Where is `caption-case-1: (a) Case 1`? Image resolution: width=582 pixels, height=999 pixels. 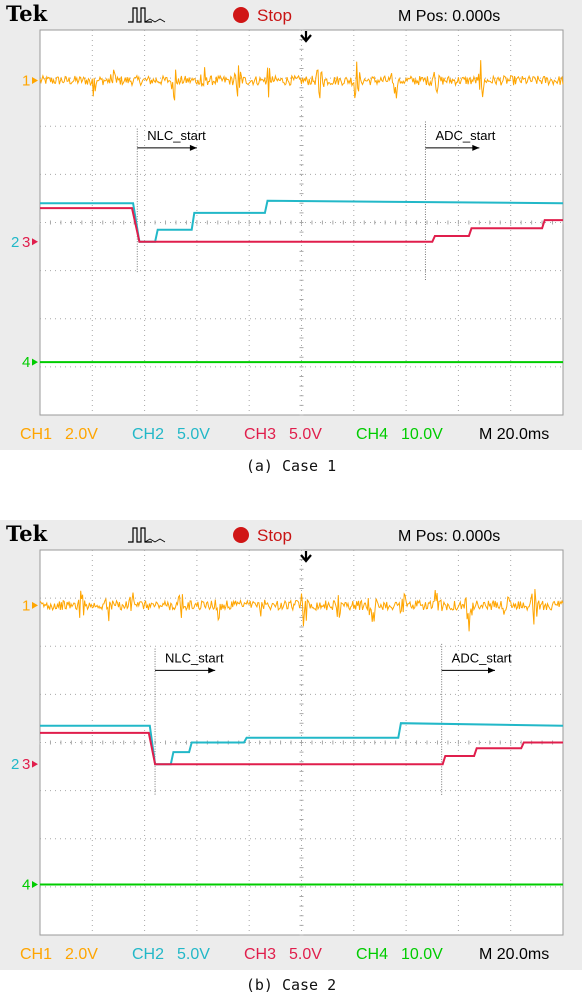
caption-case-1: (a) Case 1 is located at coordinates (291, 466).